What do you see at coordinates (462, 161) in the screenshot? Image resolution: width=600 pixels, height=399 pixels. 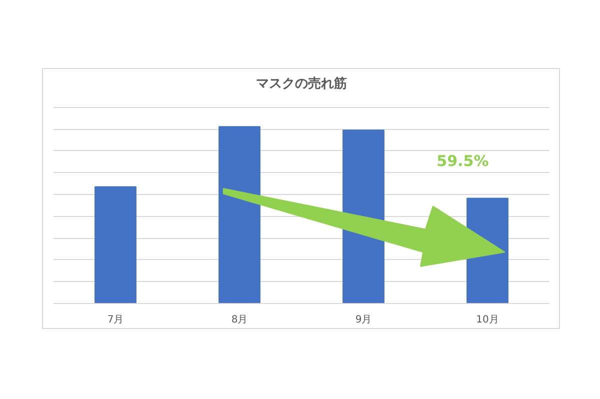 I see `annotation: 59.5%` at bounding box center [462, 161].